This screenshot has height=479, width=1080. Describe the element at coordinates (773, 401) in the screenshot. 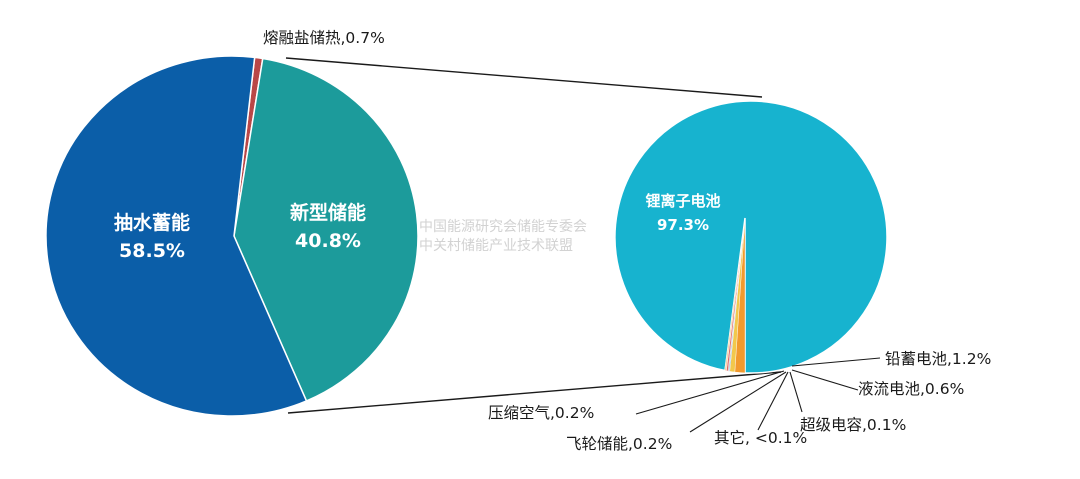

I see `leader-line-其它` at that location.